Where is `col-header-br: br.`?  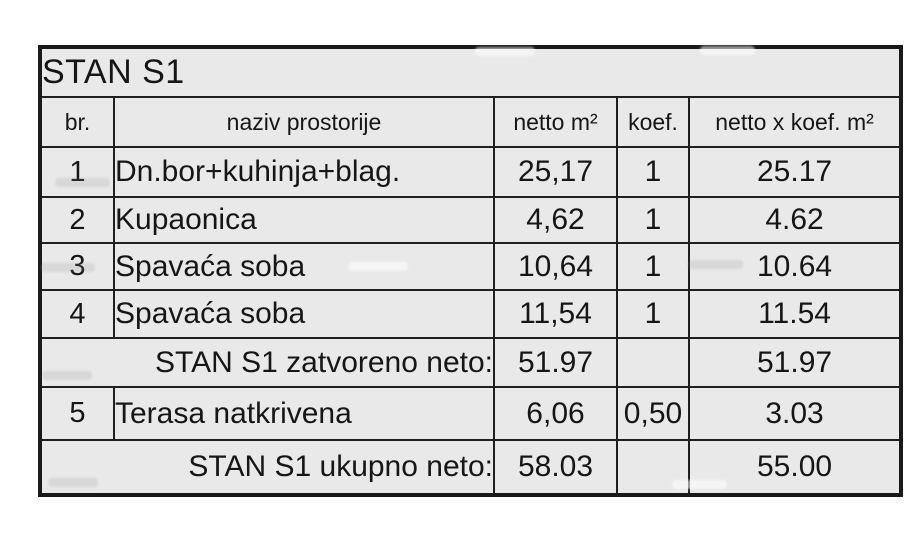 col-header-br: br. is located at coordinates (77, 122).